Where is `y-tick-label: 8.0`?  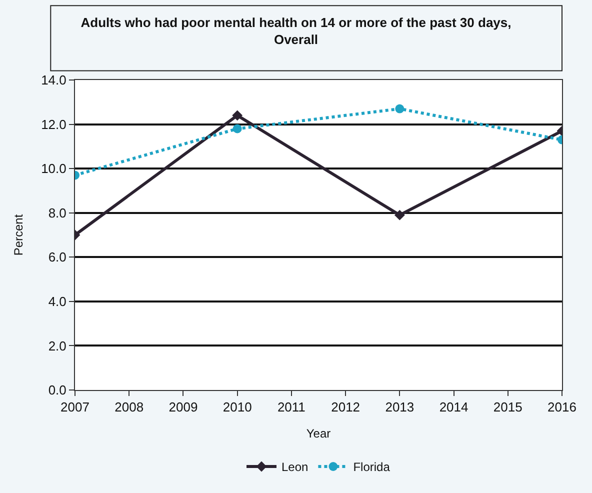 y-tick-label: 8.0 is located at coordinates (57, 212).